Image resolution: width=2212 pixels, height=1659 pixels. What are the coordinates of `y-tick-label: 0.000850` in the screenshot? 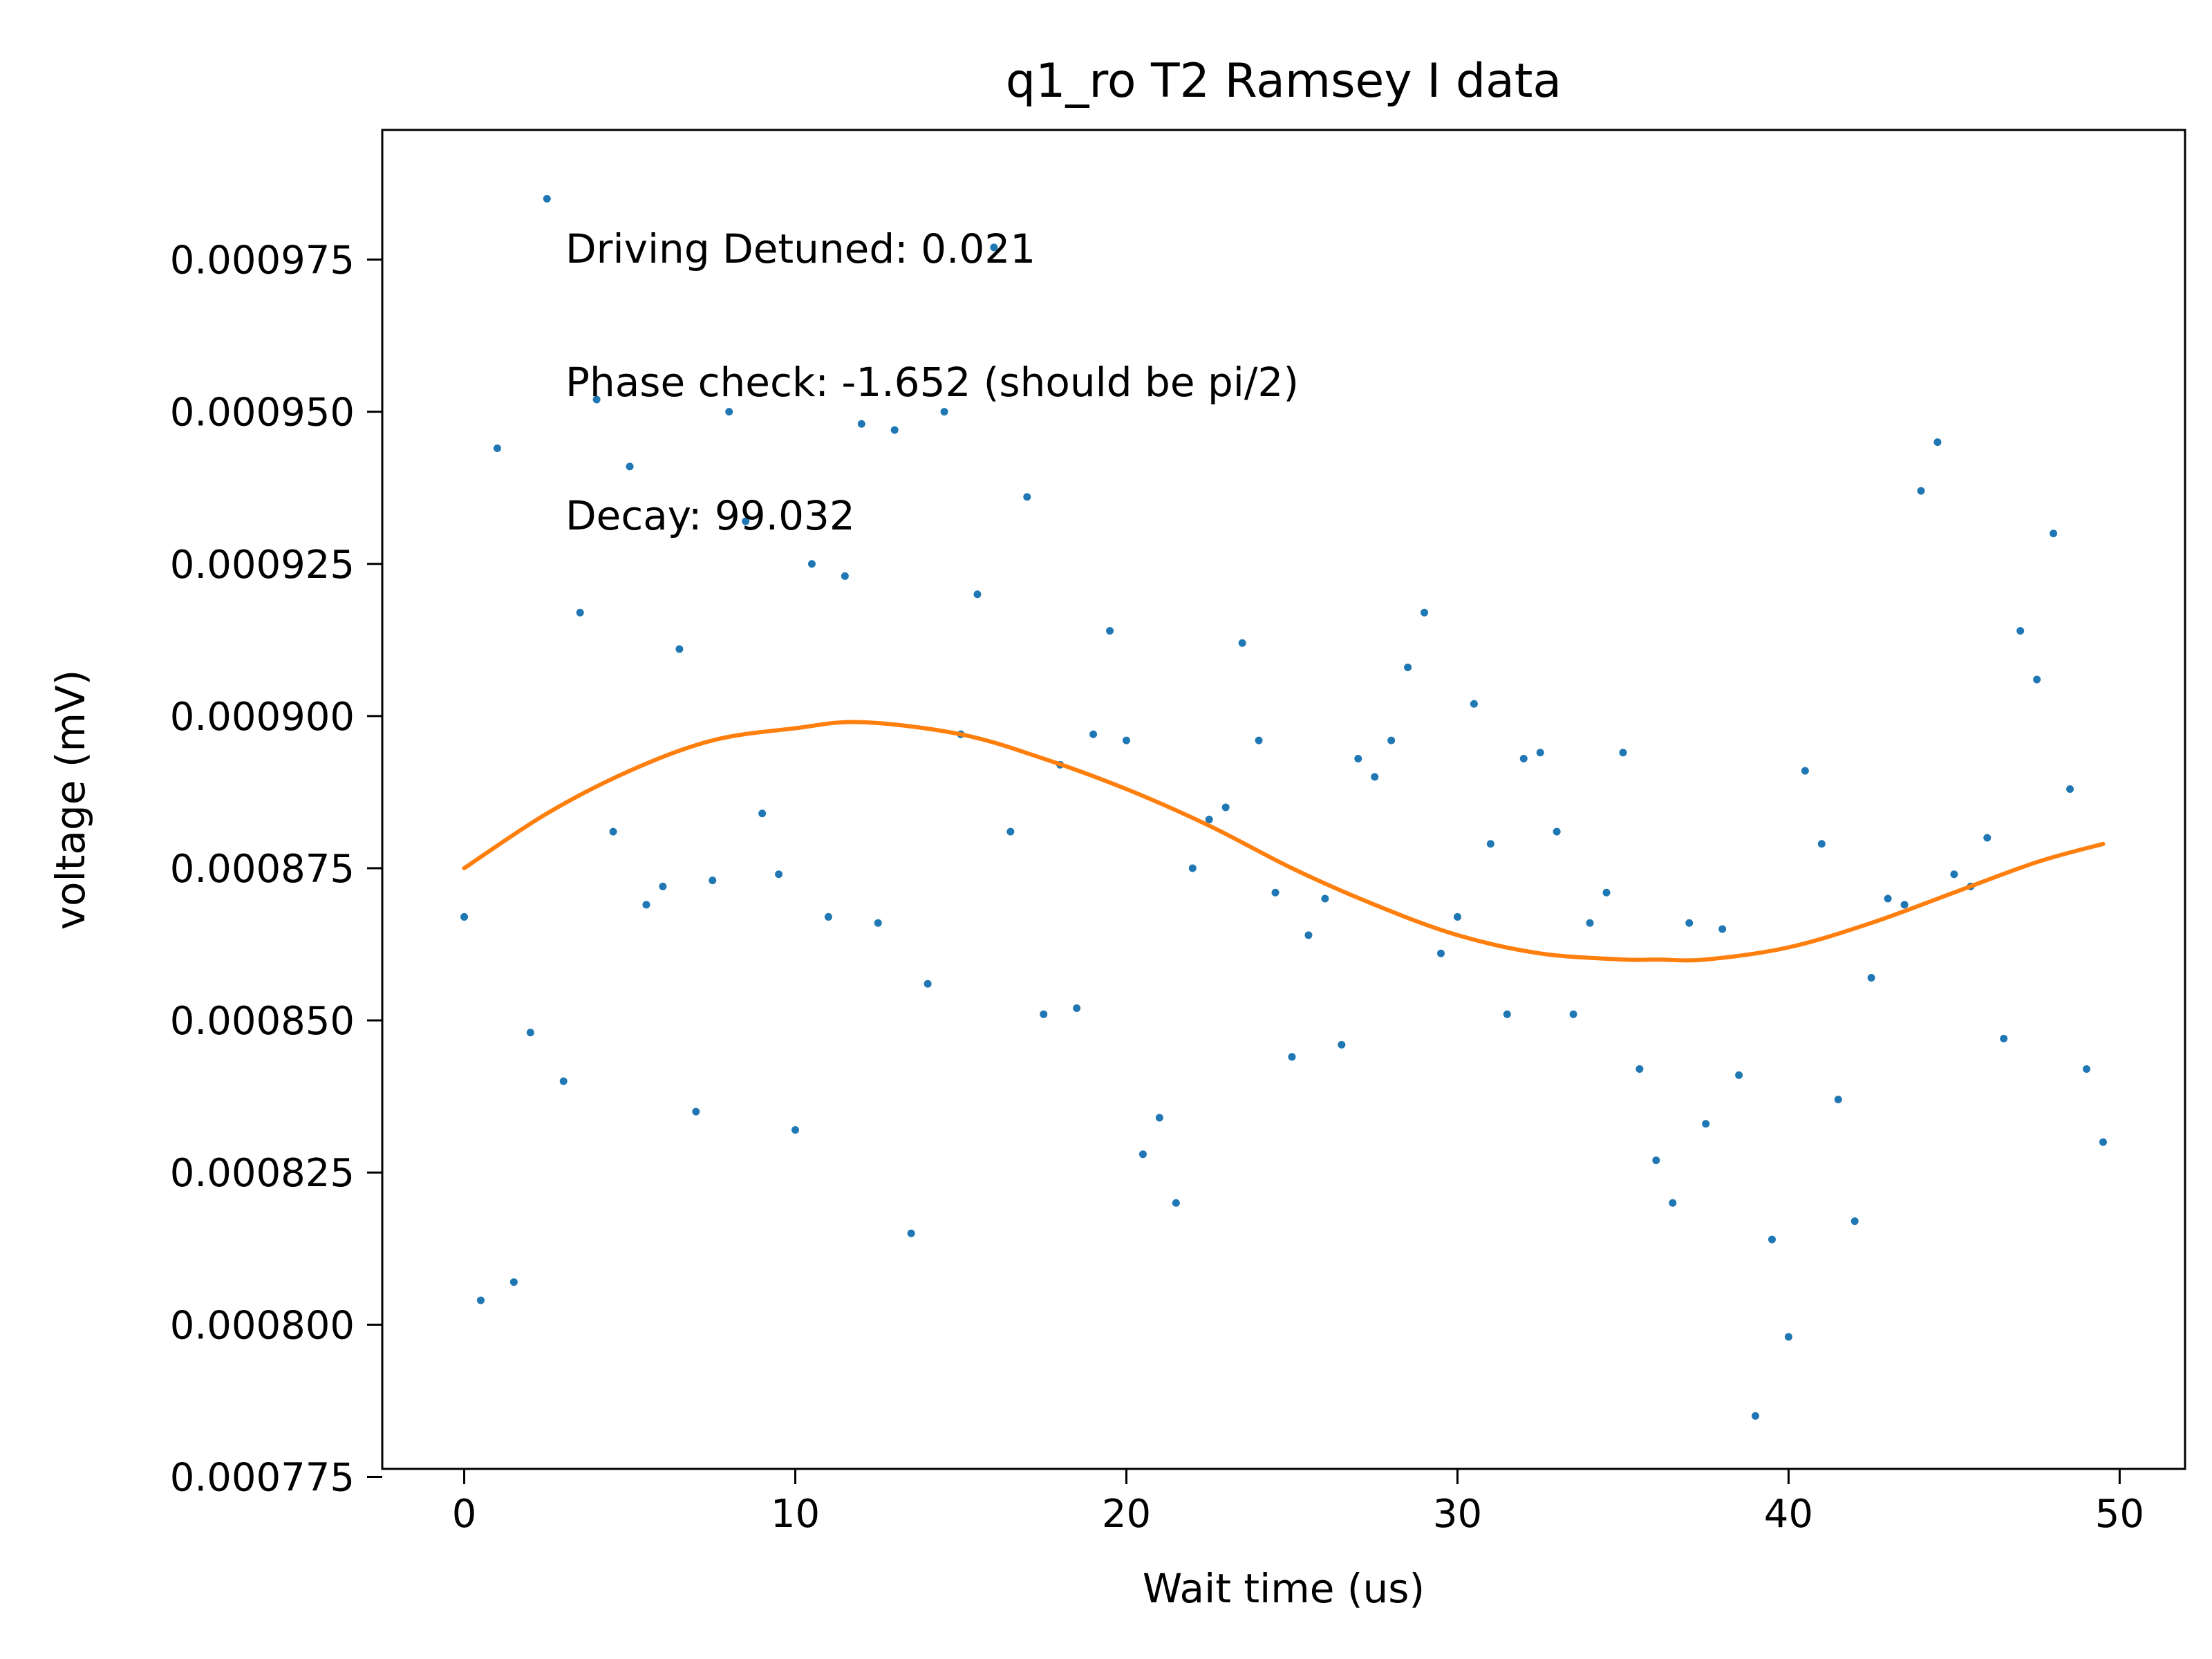 It's located at (262, 1021).